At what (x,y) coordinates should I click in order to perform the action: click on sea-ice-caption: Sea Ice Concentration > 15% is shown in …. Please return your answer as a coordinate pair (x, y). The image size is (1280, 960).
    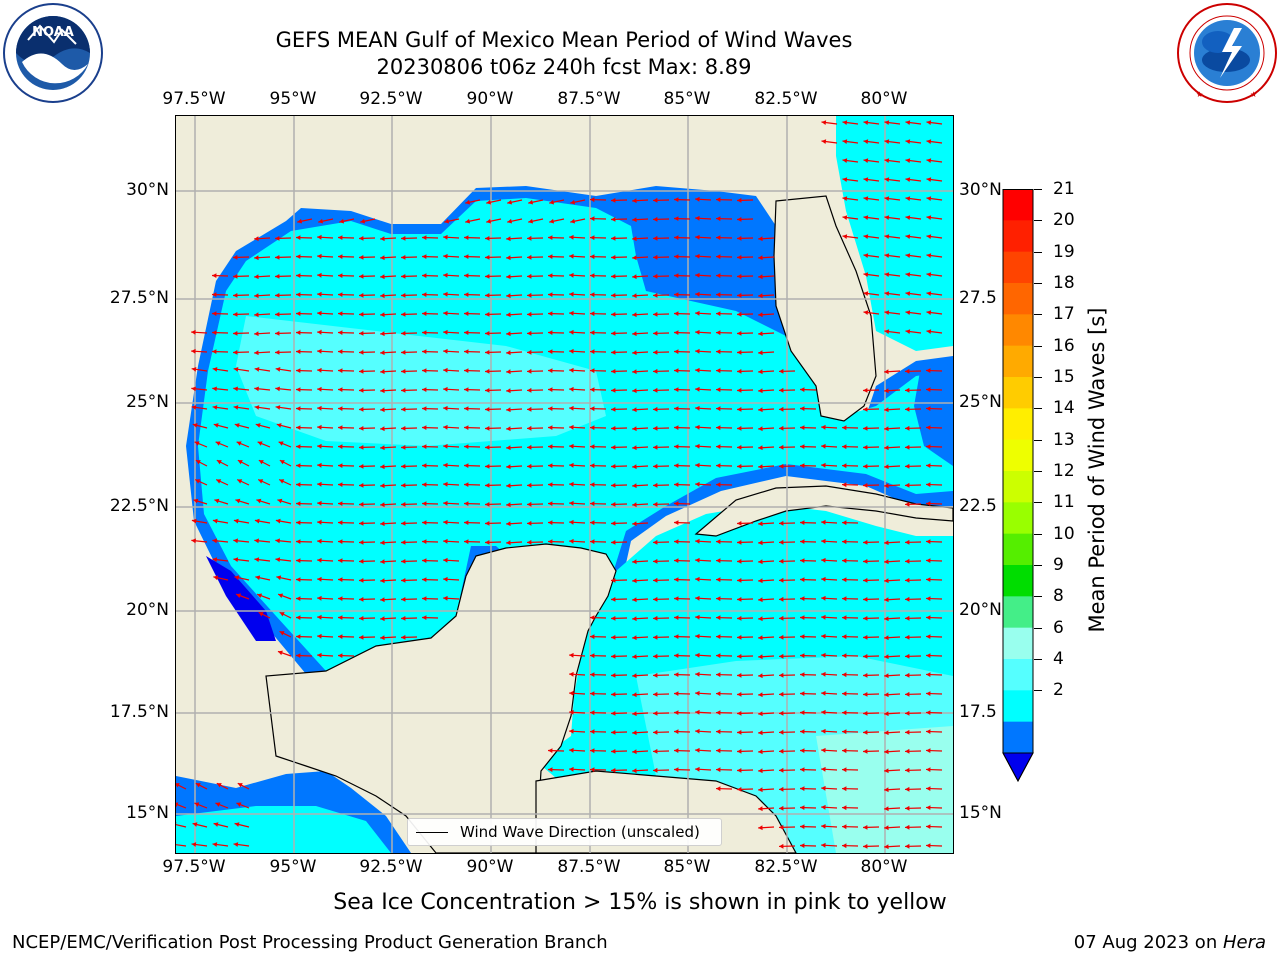
    Looking at the image, I should click on (640, 902).